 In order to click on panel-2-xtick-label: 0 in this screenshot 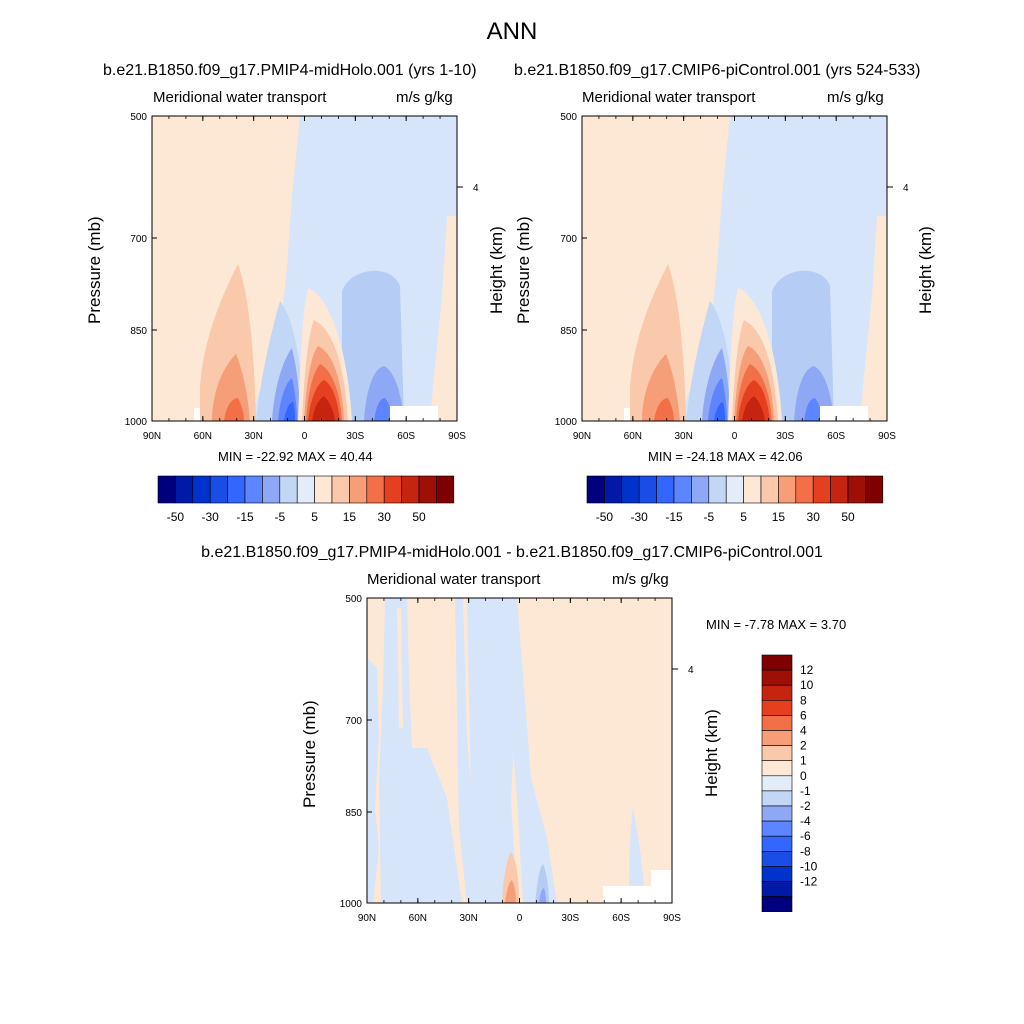, I will do `click(735, 436)`.